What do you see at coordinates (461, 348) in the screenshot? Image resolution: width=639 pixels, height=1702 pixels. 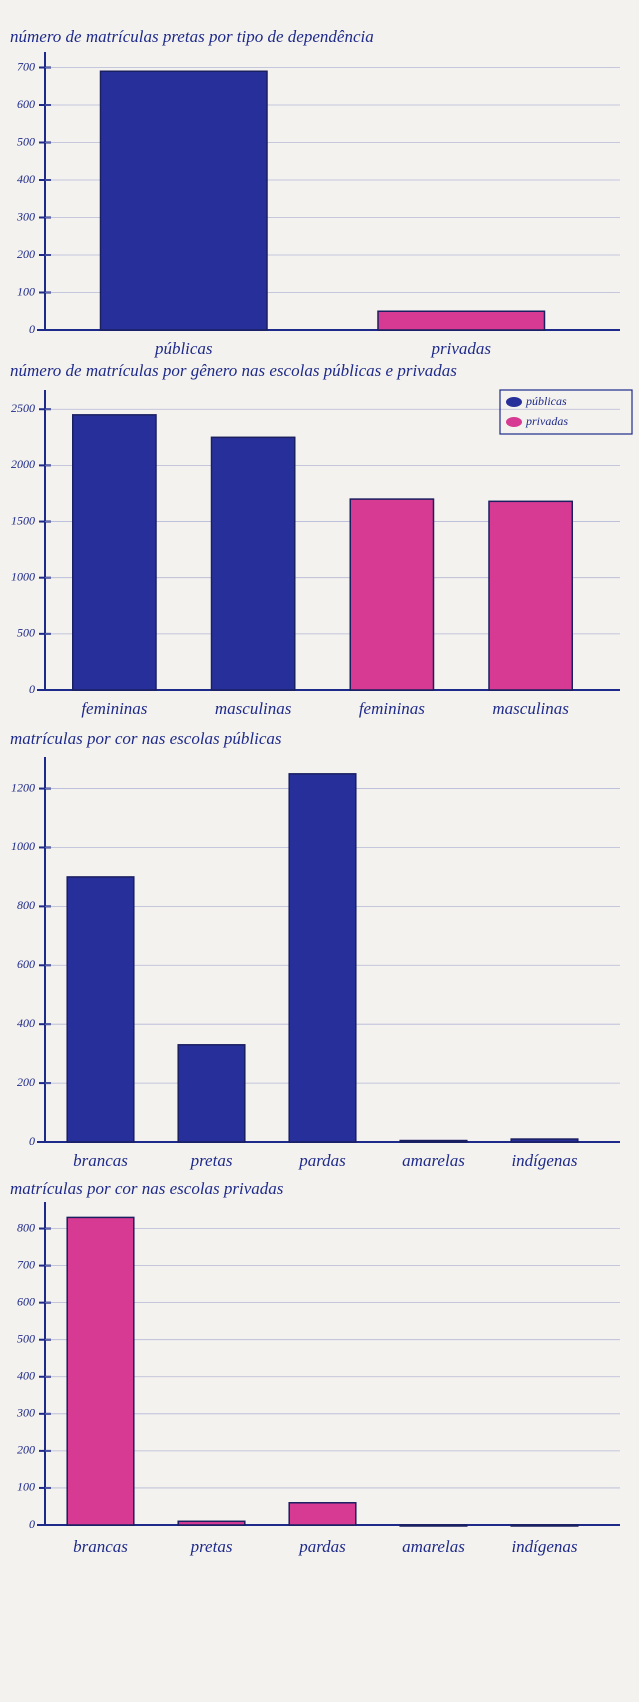 I see `x-tick-label: privadas` at bounding box center [461, 348].